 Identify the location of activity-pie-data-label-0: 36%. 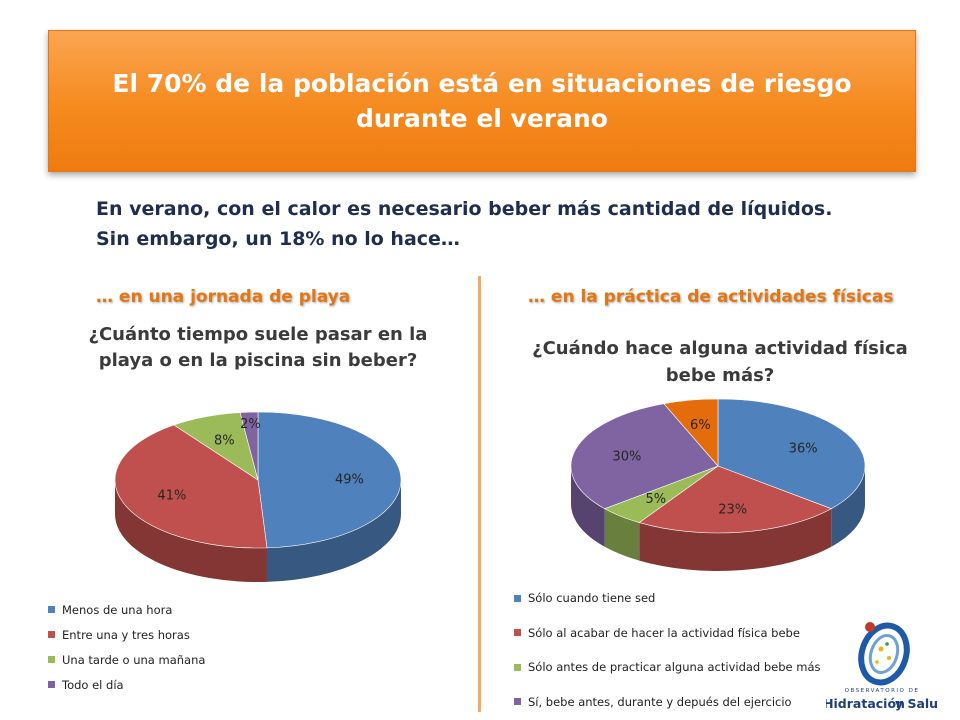
(803, 449).